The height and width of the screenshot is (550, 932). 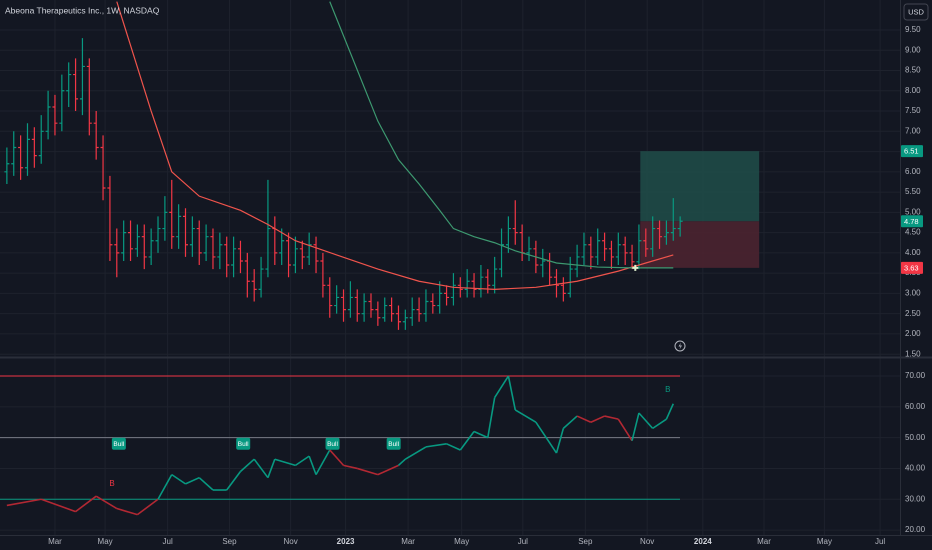 I want to click on y-tick-label: 4.50, so click(x=913, y=232).